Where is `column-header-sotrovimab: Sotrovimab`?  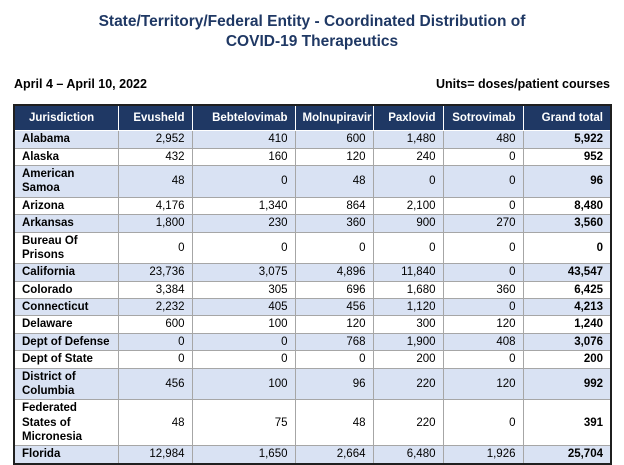
column-header-sotrovimab: Sotrovimab is located at coordinates (483, 118).